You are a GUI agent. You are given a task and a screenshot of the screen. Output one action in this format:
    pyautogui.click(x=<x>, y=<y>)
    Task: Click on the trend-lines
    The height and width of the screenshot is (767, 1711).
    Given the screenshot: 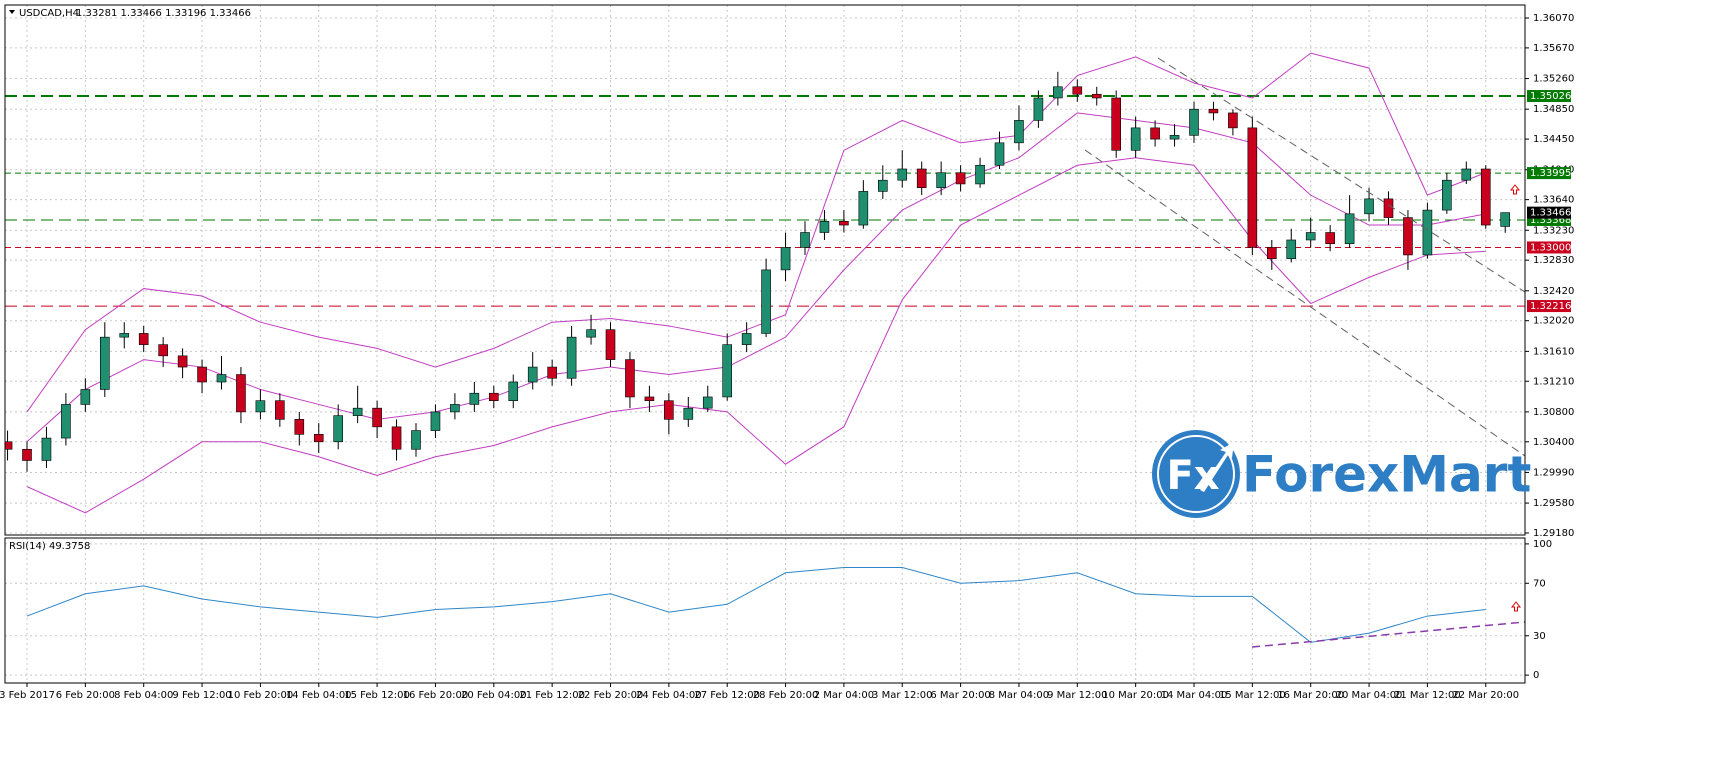 What is the action you would take?
    pyautogui.click(x=1304, y=257)
    